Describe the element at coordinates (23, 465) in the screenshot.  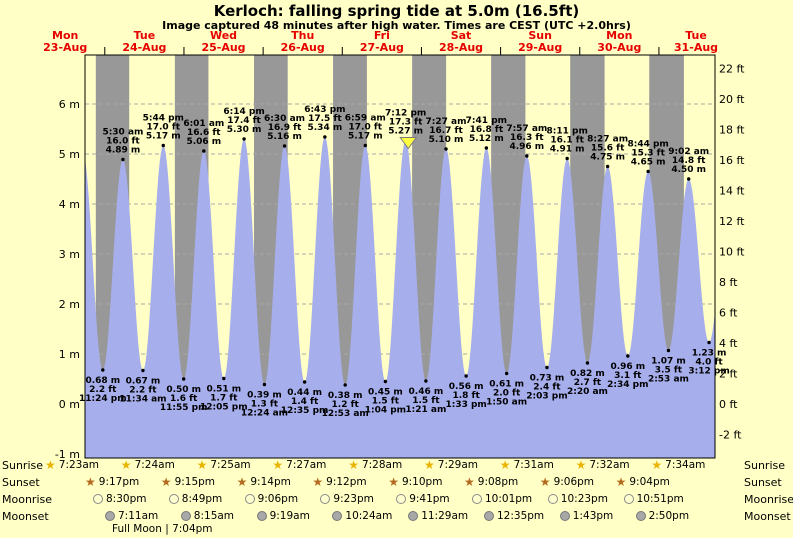
I see `astro-row-label-sunrise-left: Sunrise` at that location.